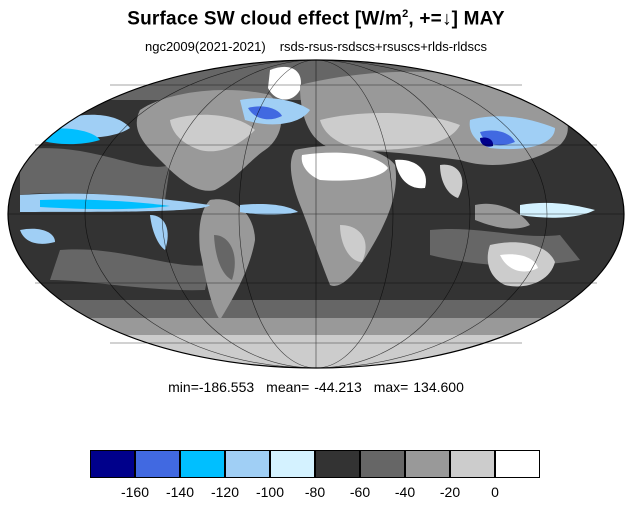 Image resolution: width=632 pixels, height=511 pixels. I want to click on india, so click(451, 181).